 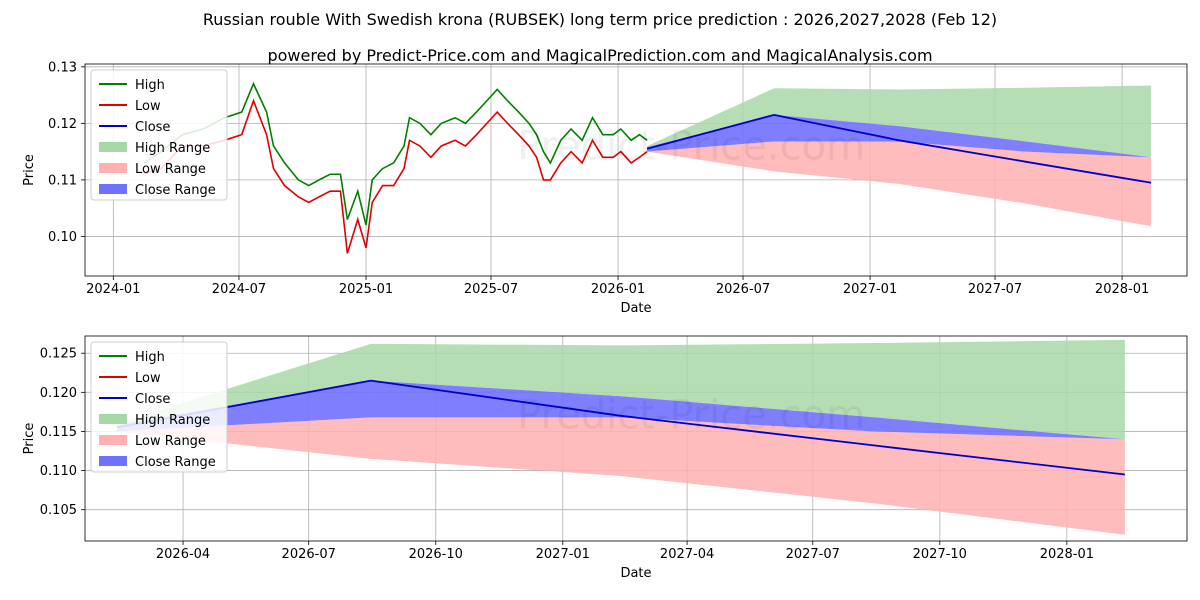 I want to click on y-tick-label: 0.120, so click(x=58, y=393).